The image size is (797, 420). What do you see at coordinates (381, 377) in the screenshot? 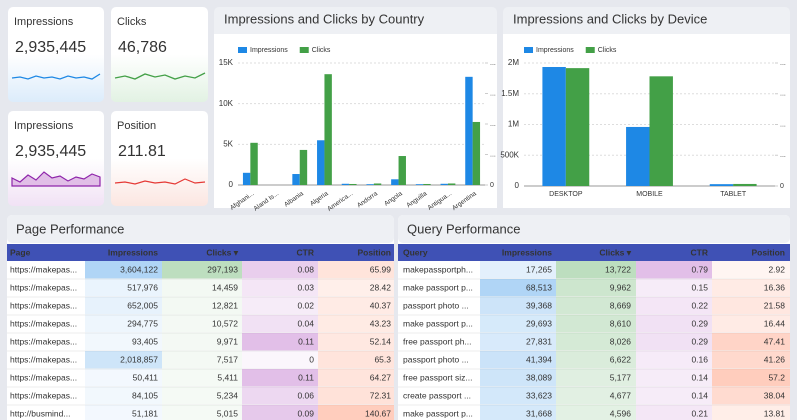
I see `table-cell: 64.27` at bounding box center [381, 377].